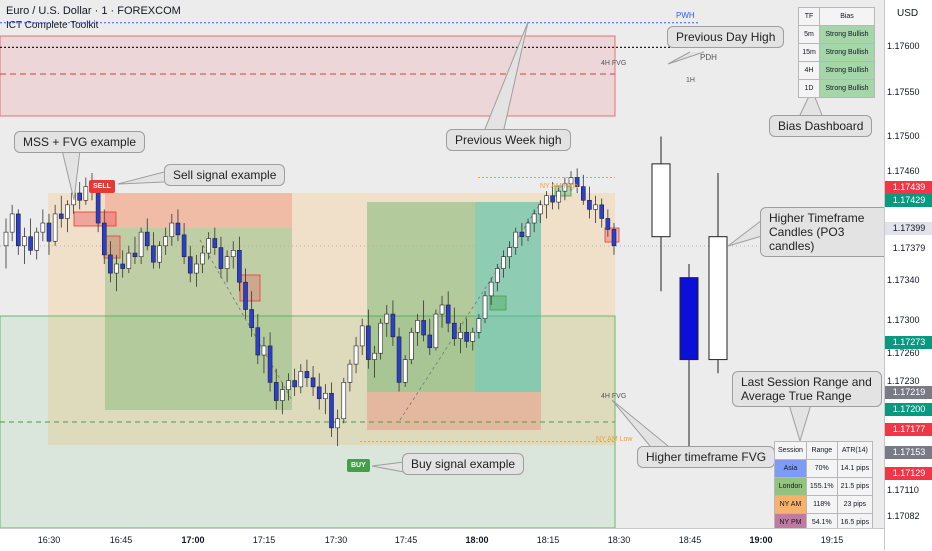  What do you see at coordinates (908, 228) in the screenshot?
I see `price-tag: 1.17399` at bounding box center [908, 228].